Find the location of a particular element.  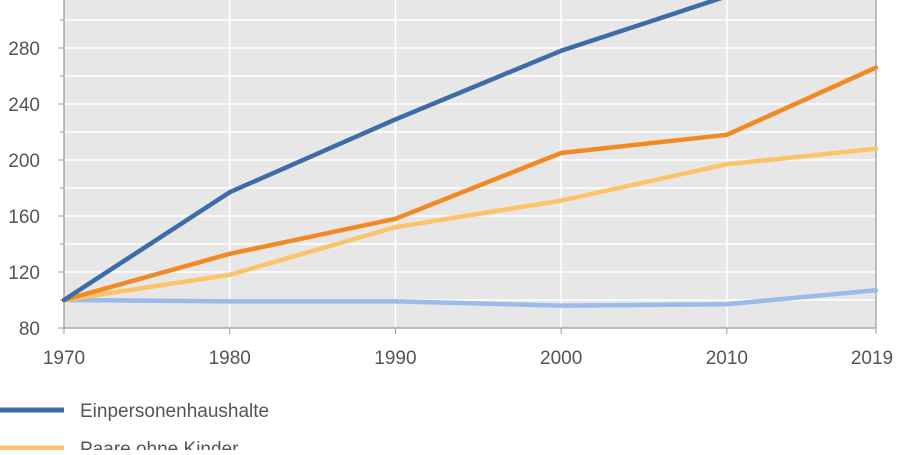

series-line is located at coordinates (470, 297).